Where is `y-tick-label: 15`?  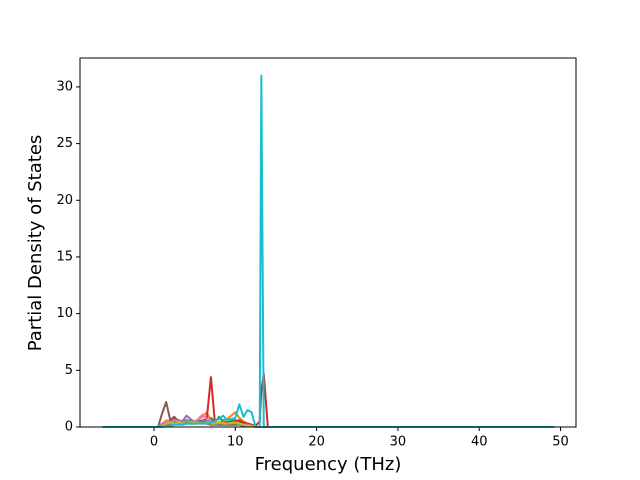
y-tick-label: 15 is located at coordinates (64, 256).